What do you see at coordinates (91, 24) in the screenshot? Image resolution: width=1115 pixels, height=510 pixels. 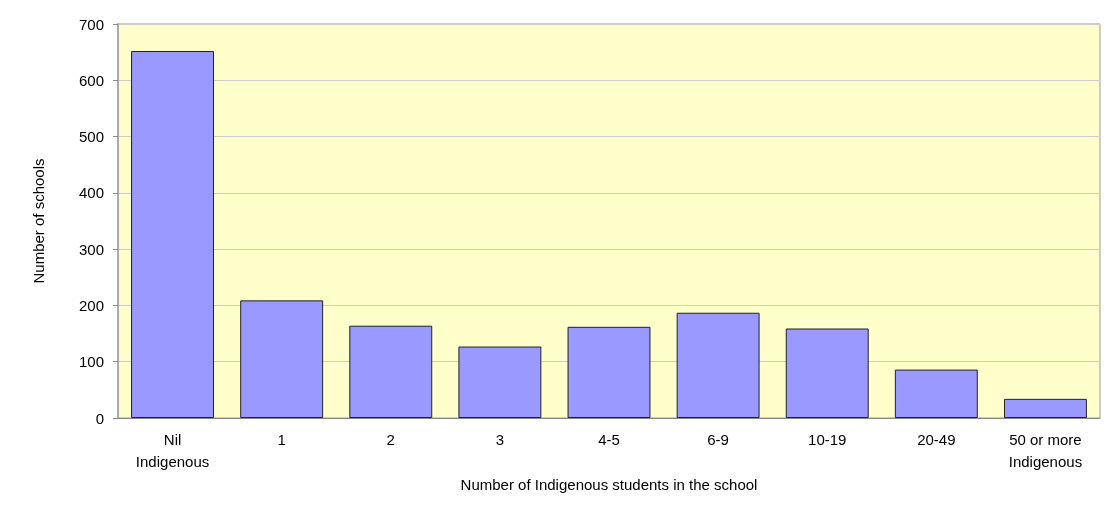 I see `y-tick-label: 700` at bounding box center [91, 24].